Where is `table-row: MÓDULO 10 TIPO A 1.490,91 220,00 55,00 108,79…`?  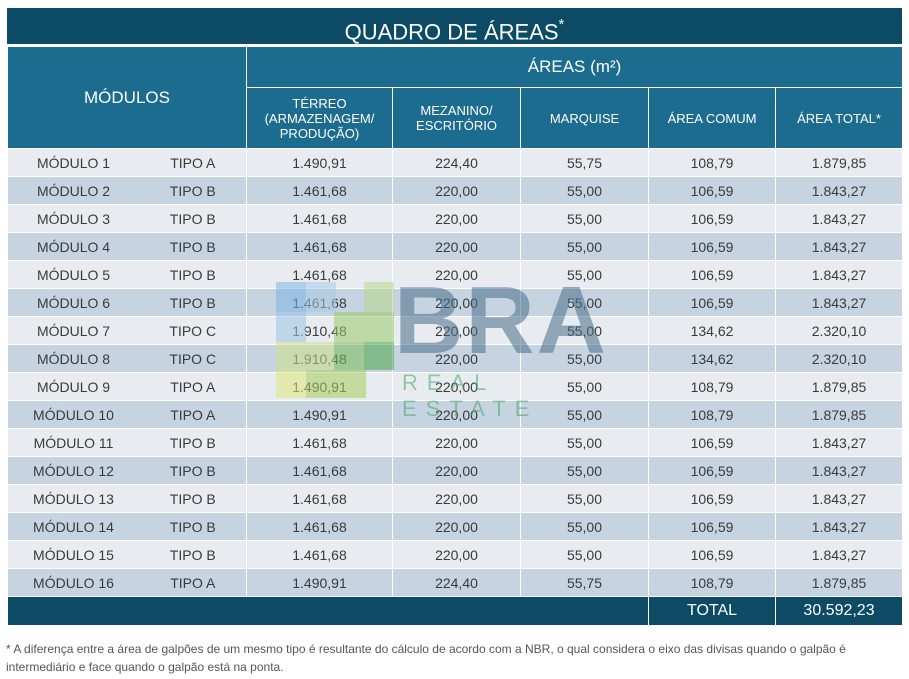
table-row: MÓDULO 10 TIPO A 1.490,91 220,00 55,00 108,79… is located at coordinates (455, 414).